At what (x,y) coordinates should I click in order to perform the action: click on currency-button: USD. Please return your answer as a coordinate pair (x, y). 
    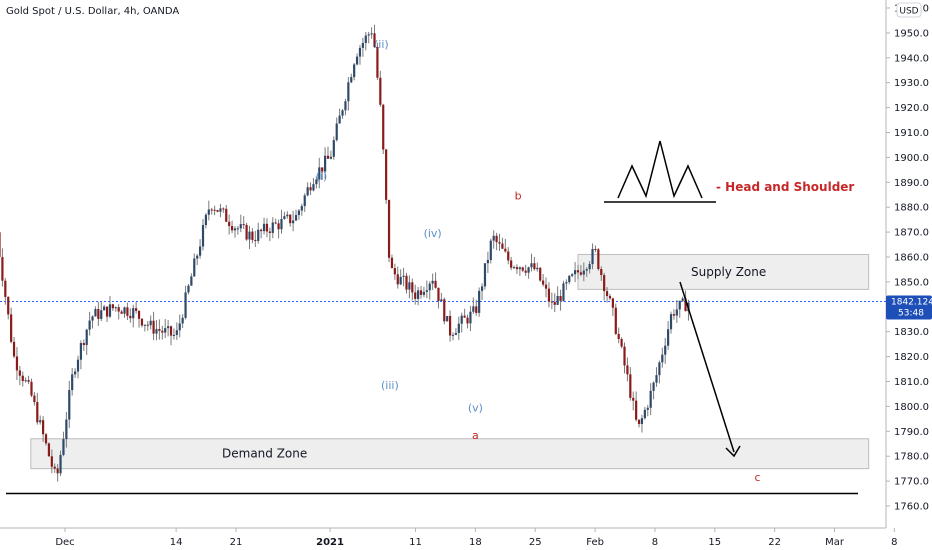
    Looking at the image, I should click on (909, 10).